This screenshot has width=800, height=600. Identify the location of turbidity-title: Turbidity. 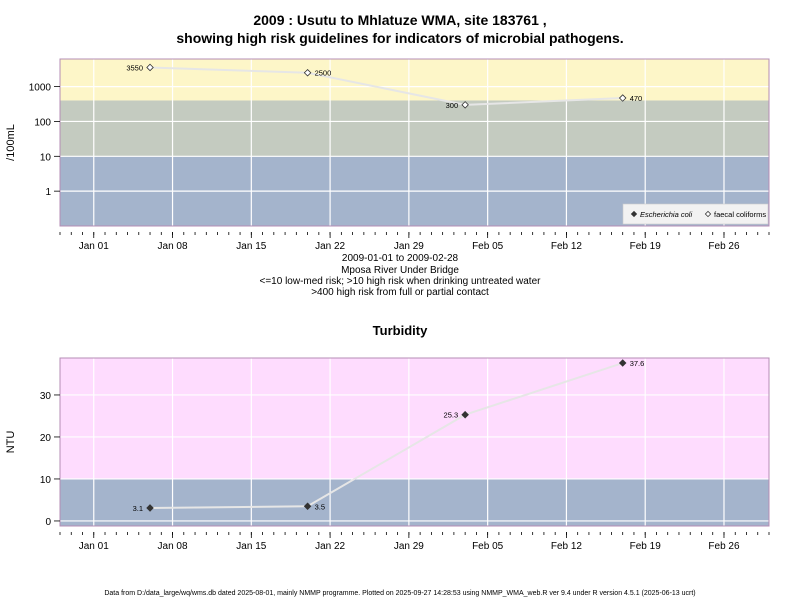
(400, 330).